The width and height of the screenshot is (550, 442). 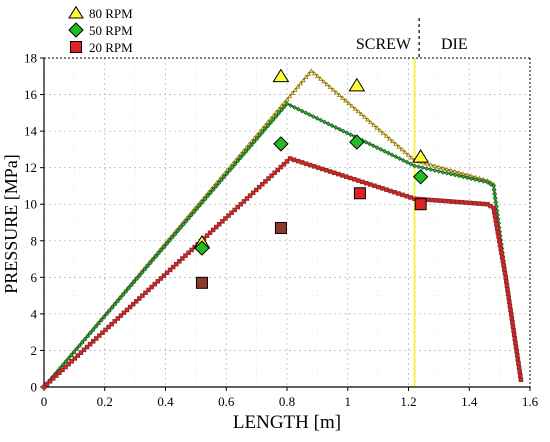 What do you see at coordinates (287, 401) in the screenshot?
I see `x-tick-label: 0.8` at bounding box center [287, 401].